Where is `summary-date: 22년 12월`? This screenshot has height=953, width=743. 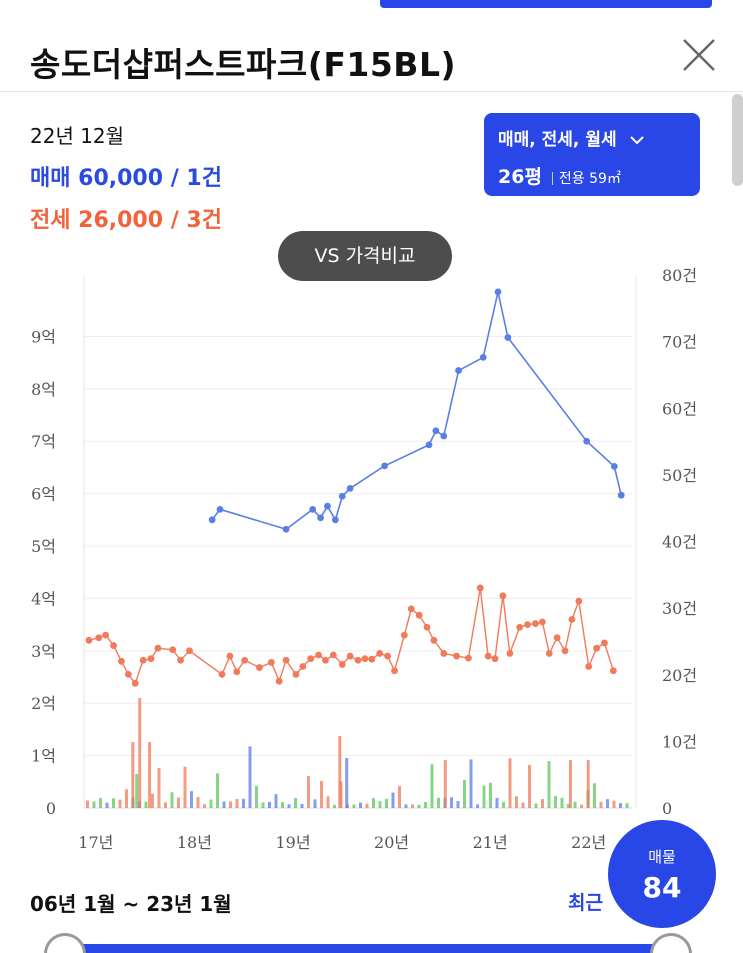 summary-date: 22년 12월 is located at coordinates (77, 136).